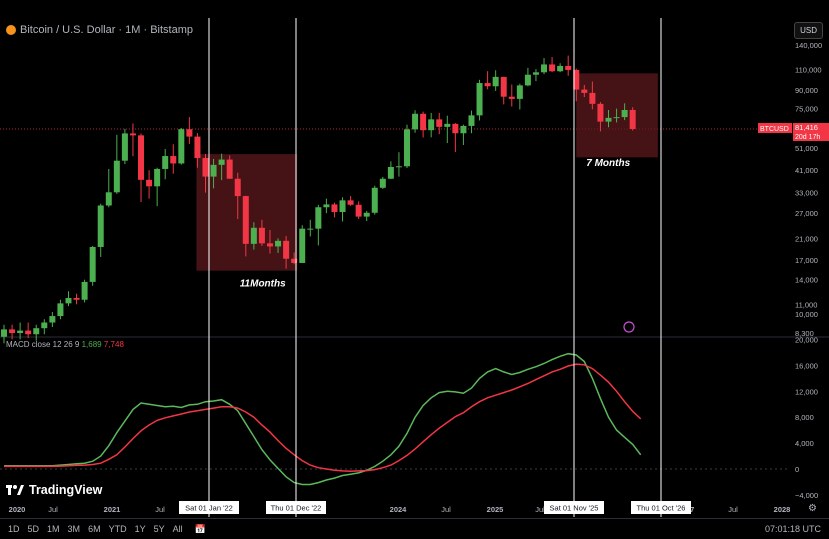 This screenshot has width=829, height=539. I want to click on range-buttons: 1D 5D 1M 3M 6M YTD 1Y 5Y All 📅, so click(107, 529).